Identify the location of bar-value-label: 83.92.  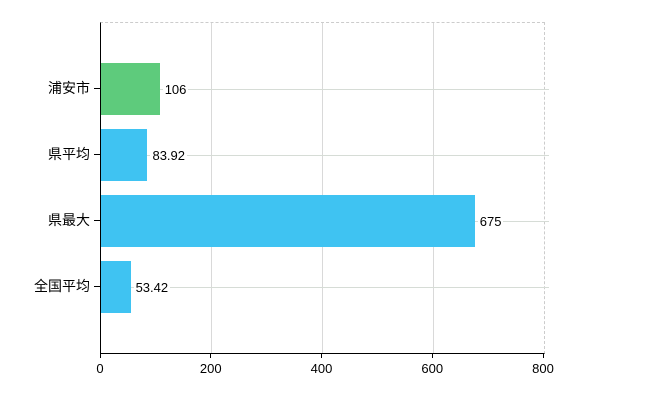
(169, 155).